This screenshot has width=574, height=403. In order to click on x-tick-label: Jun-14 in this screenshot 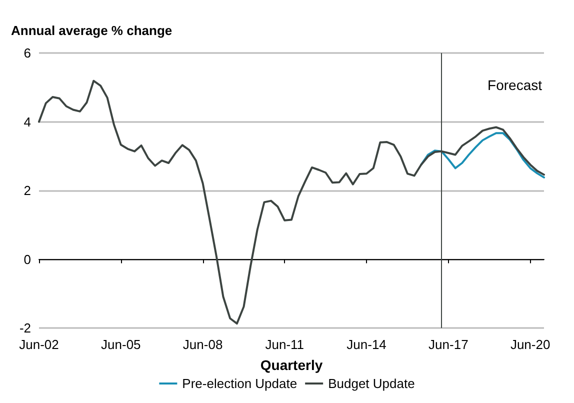, I will do `click(366, 344)`.